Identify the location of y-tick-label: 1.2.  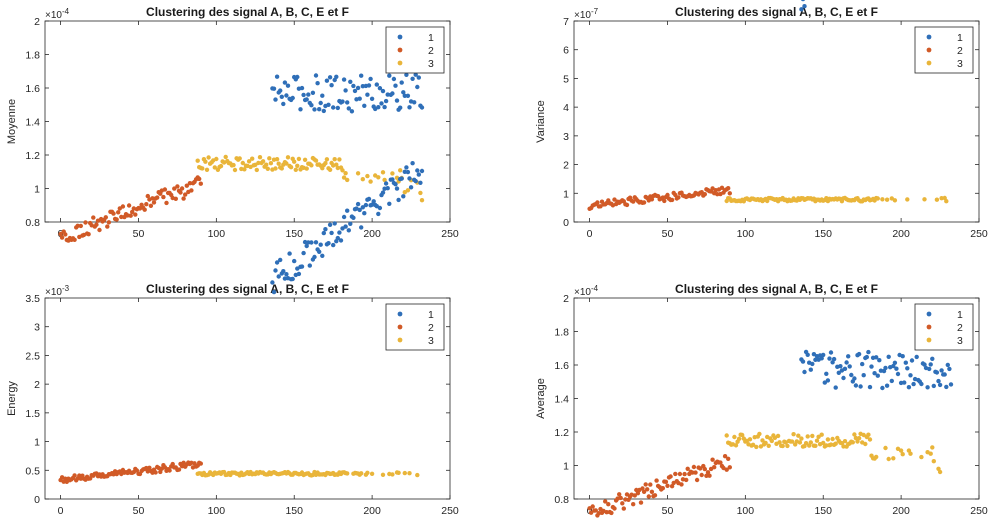
(561, 433).